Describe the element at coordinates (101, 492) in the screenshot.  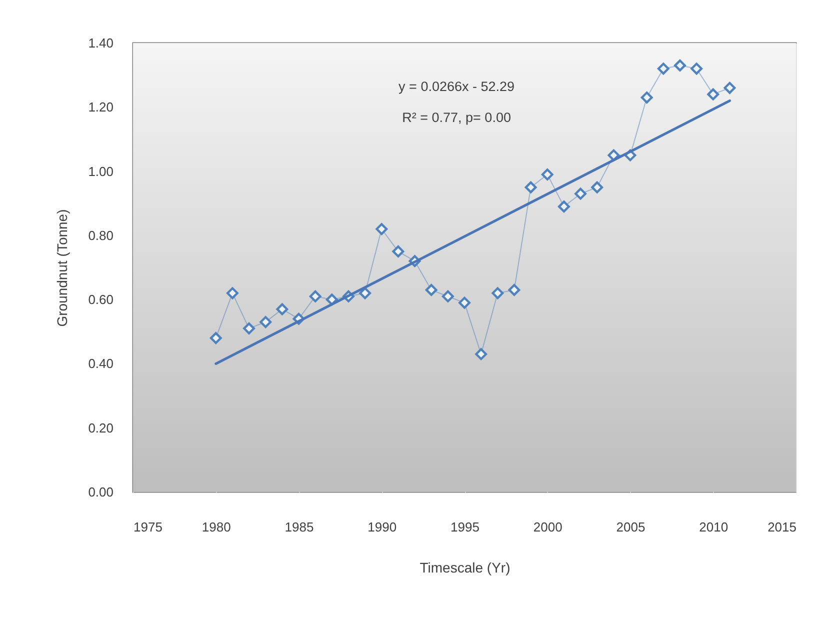
I see `y-tick-label: 0.00` at that location.